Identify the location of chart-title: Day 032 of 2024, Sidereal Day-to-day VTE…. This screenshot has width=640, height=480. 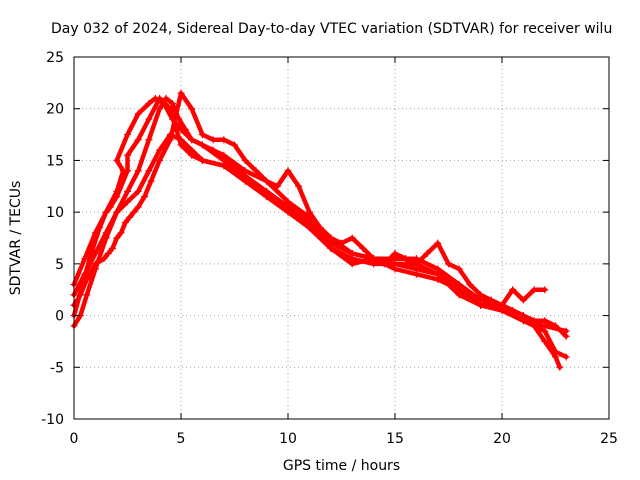
(331, 29).